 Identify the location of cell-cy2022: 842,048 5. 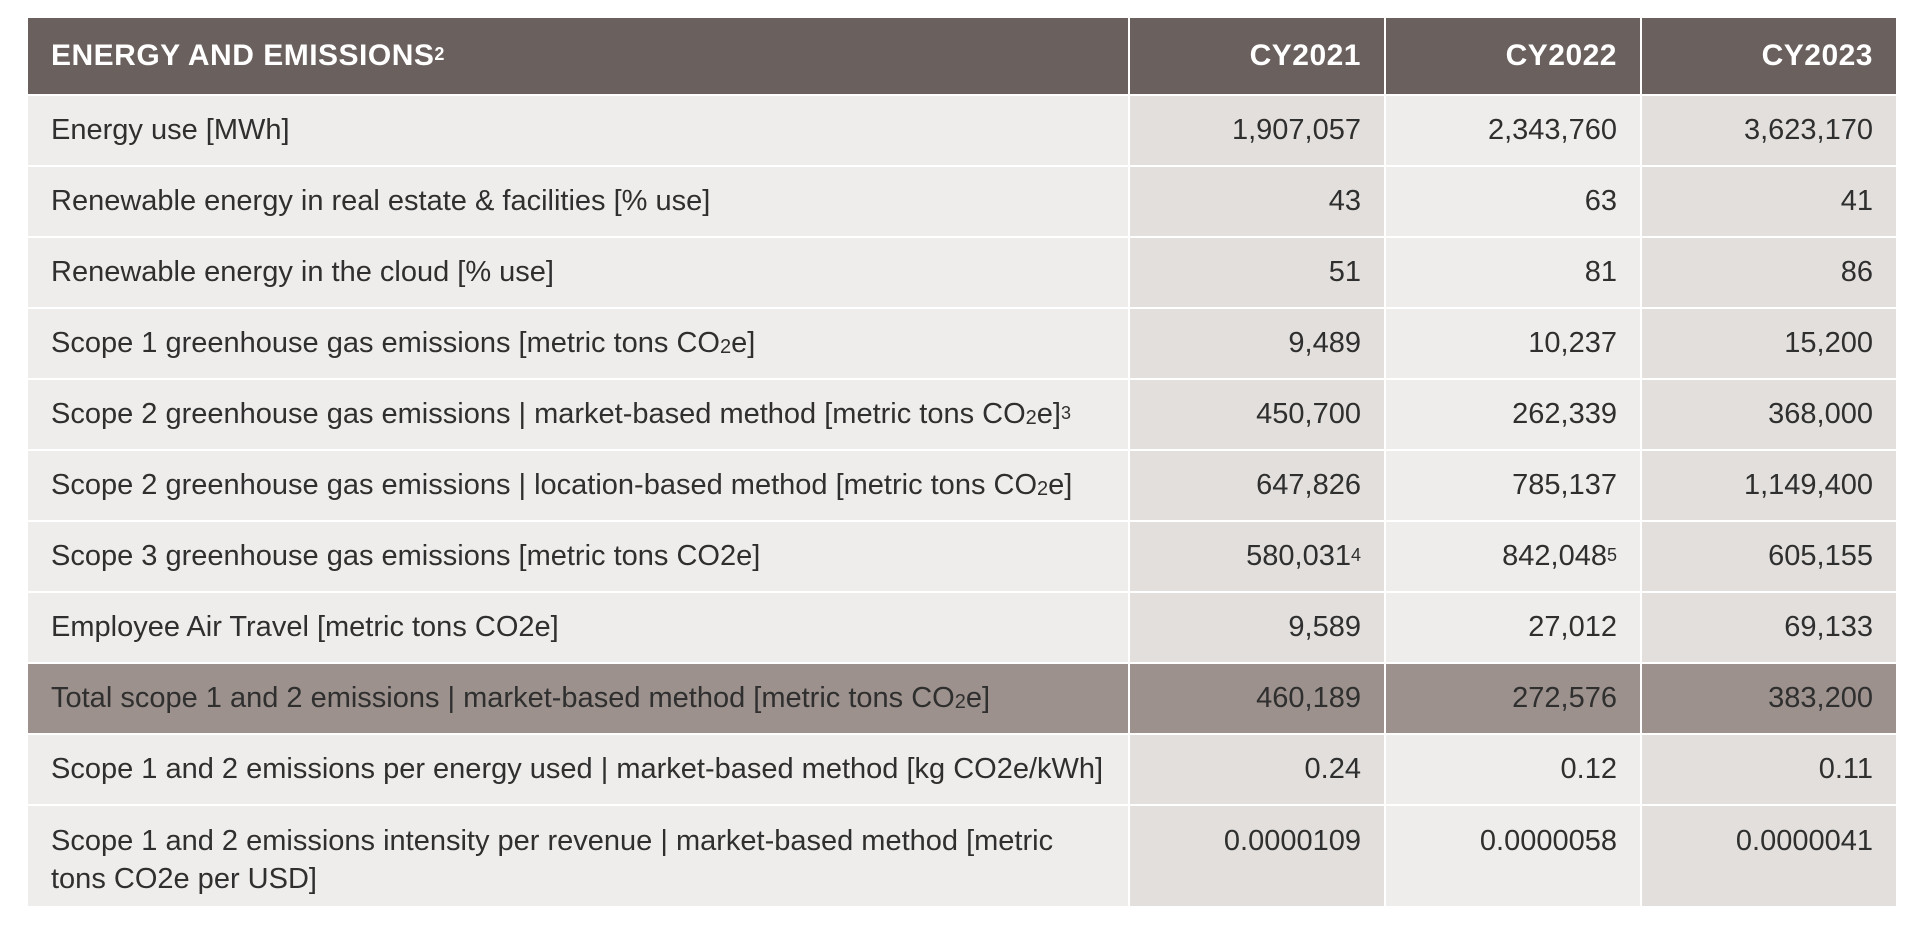
(1513, 556).